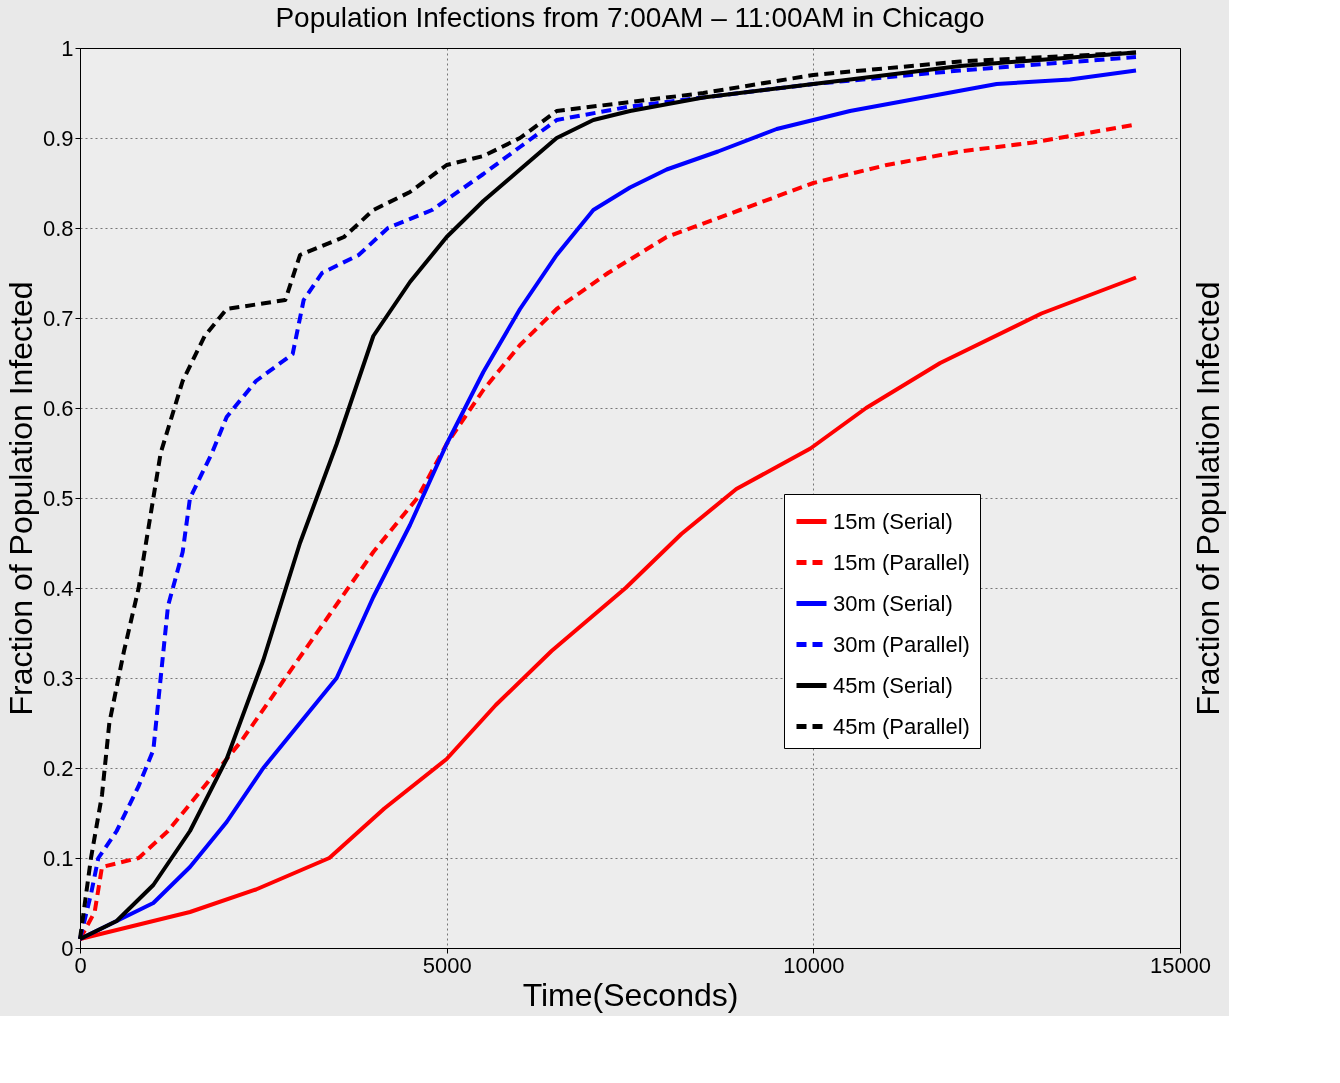 The height and width of the screenshot is (1083, 1340). What do you see at coordinates (58, 678) in the screenshot?
I see `y-tick-label: 0.3` at bounding box center [58, 678].